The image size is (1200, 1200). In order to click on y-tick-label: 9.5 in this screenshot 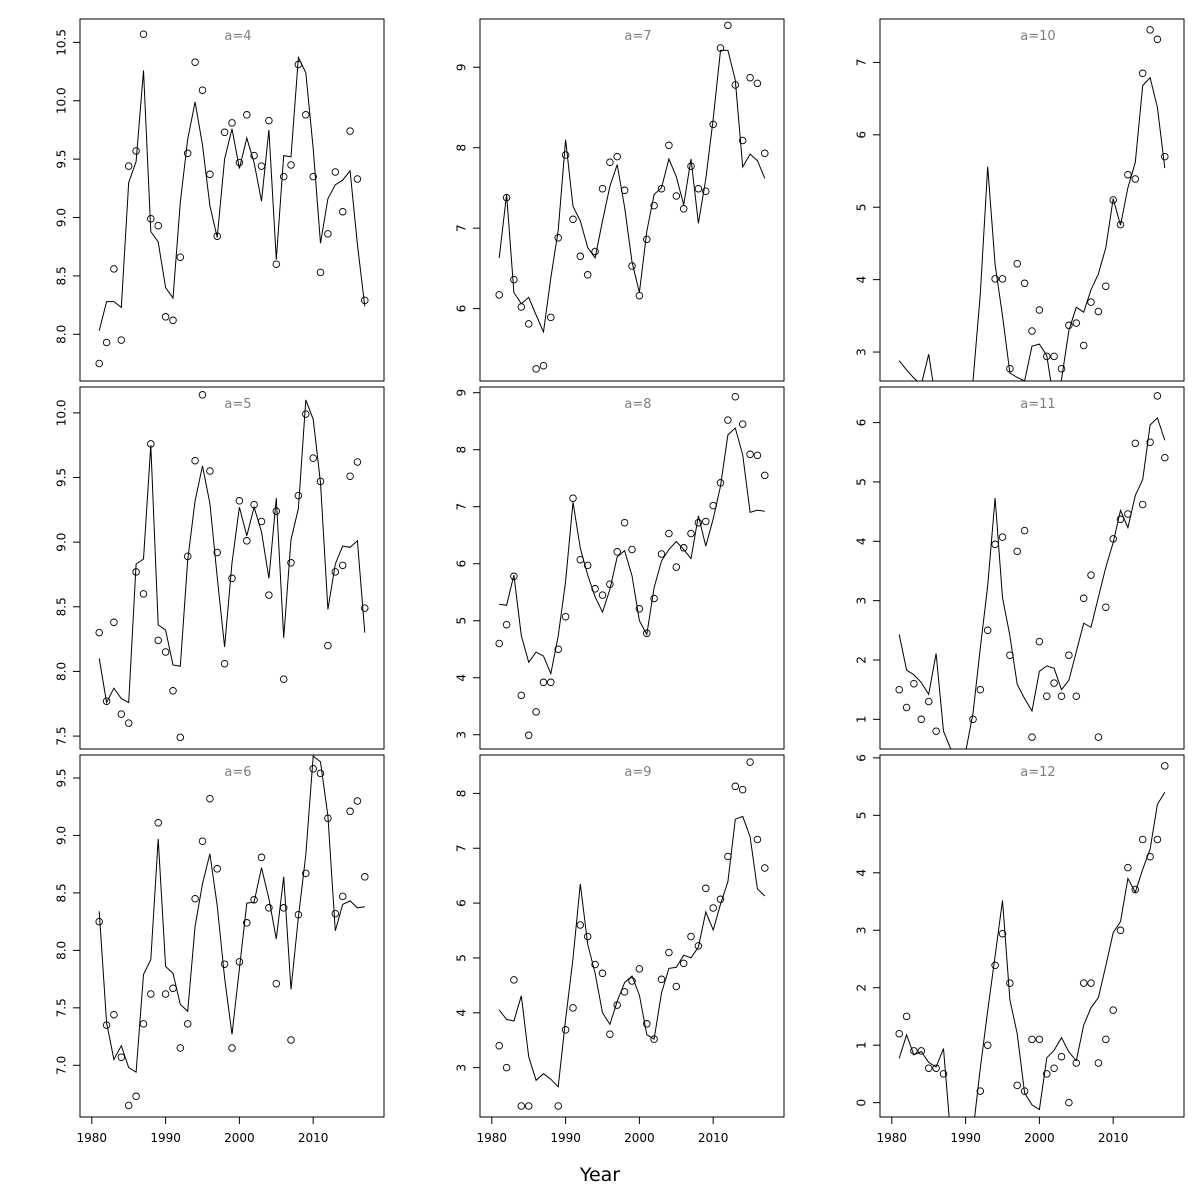, I will do `click(62, 477)`.